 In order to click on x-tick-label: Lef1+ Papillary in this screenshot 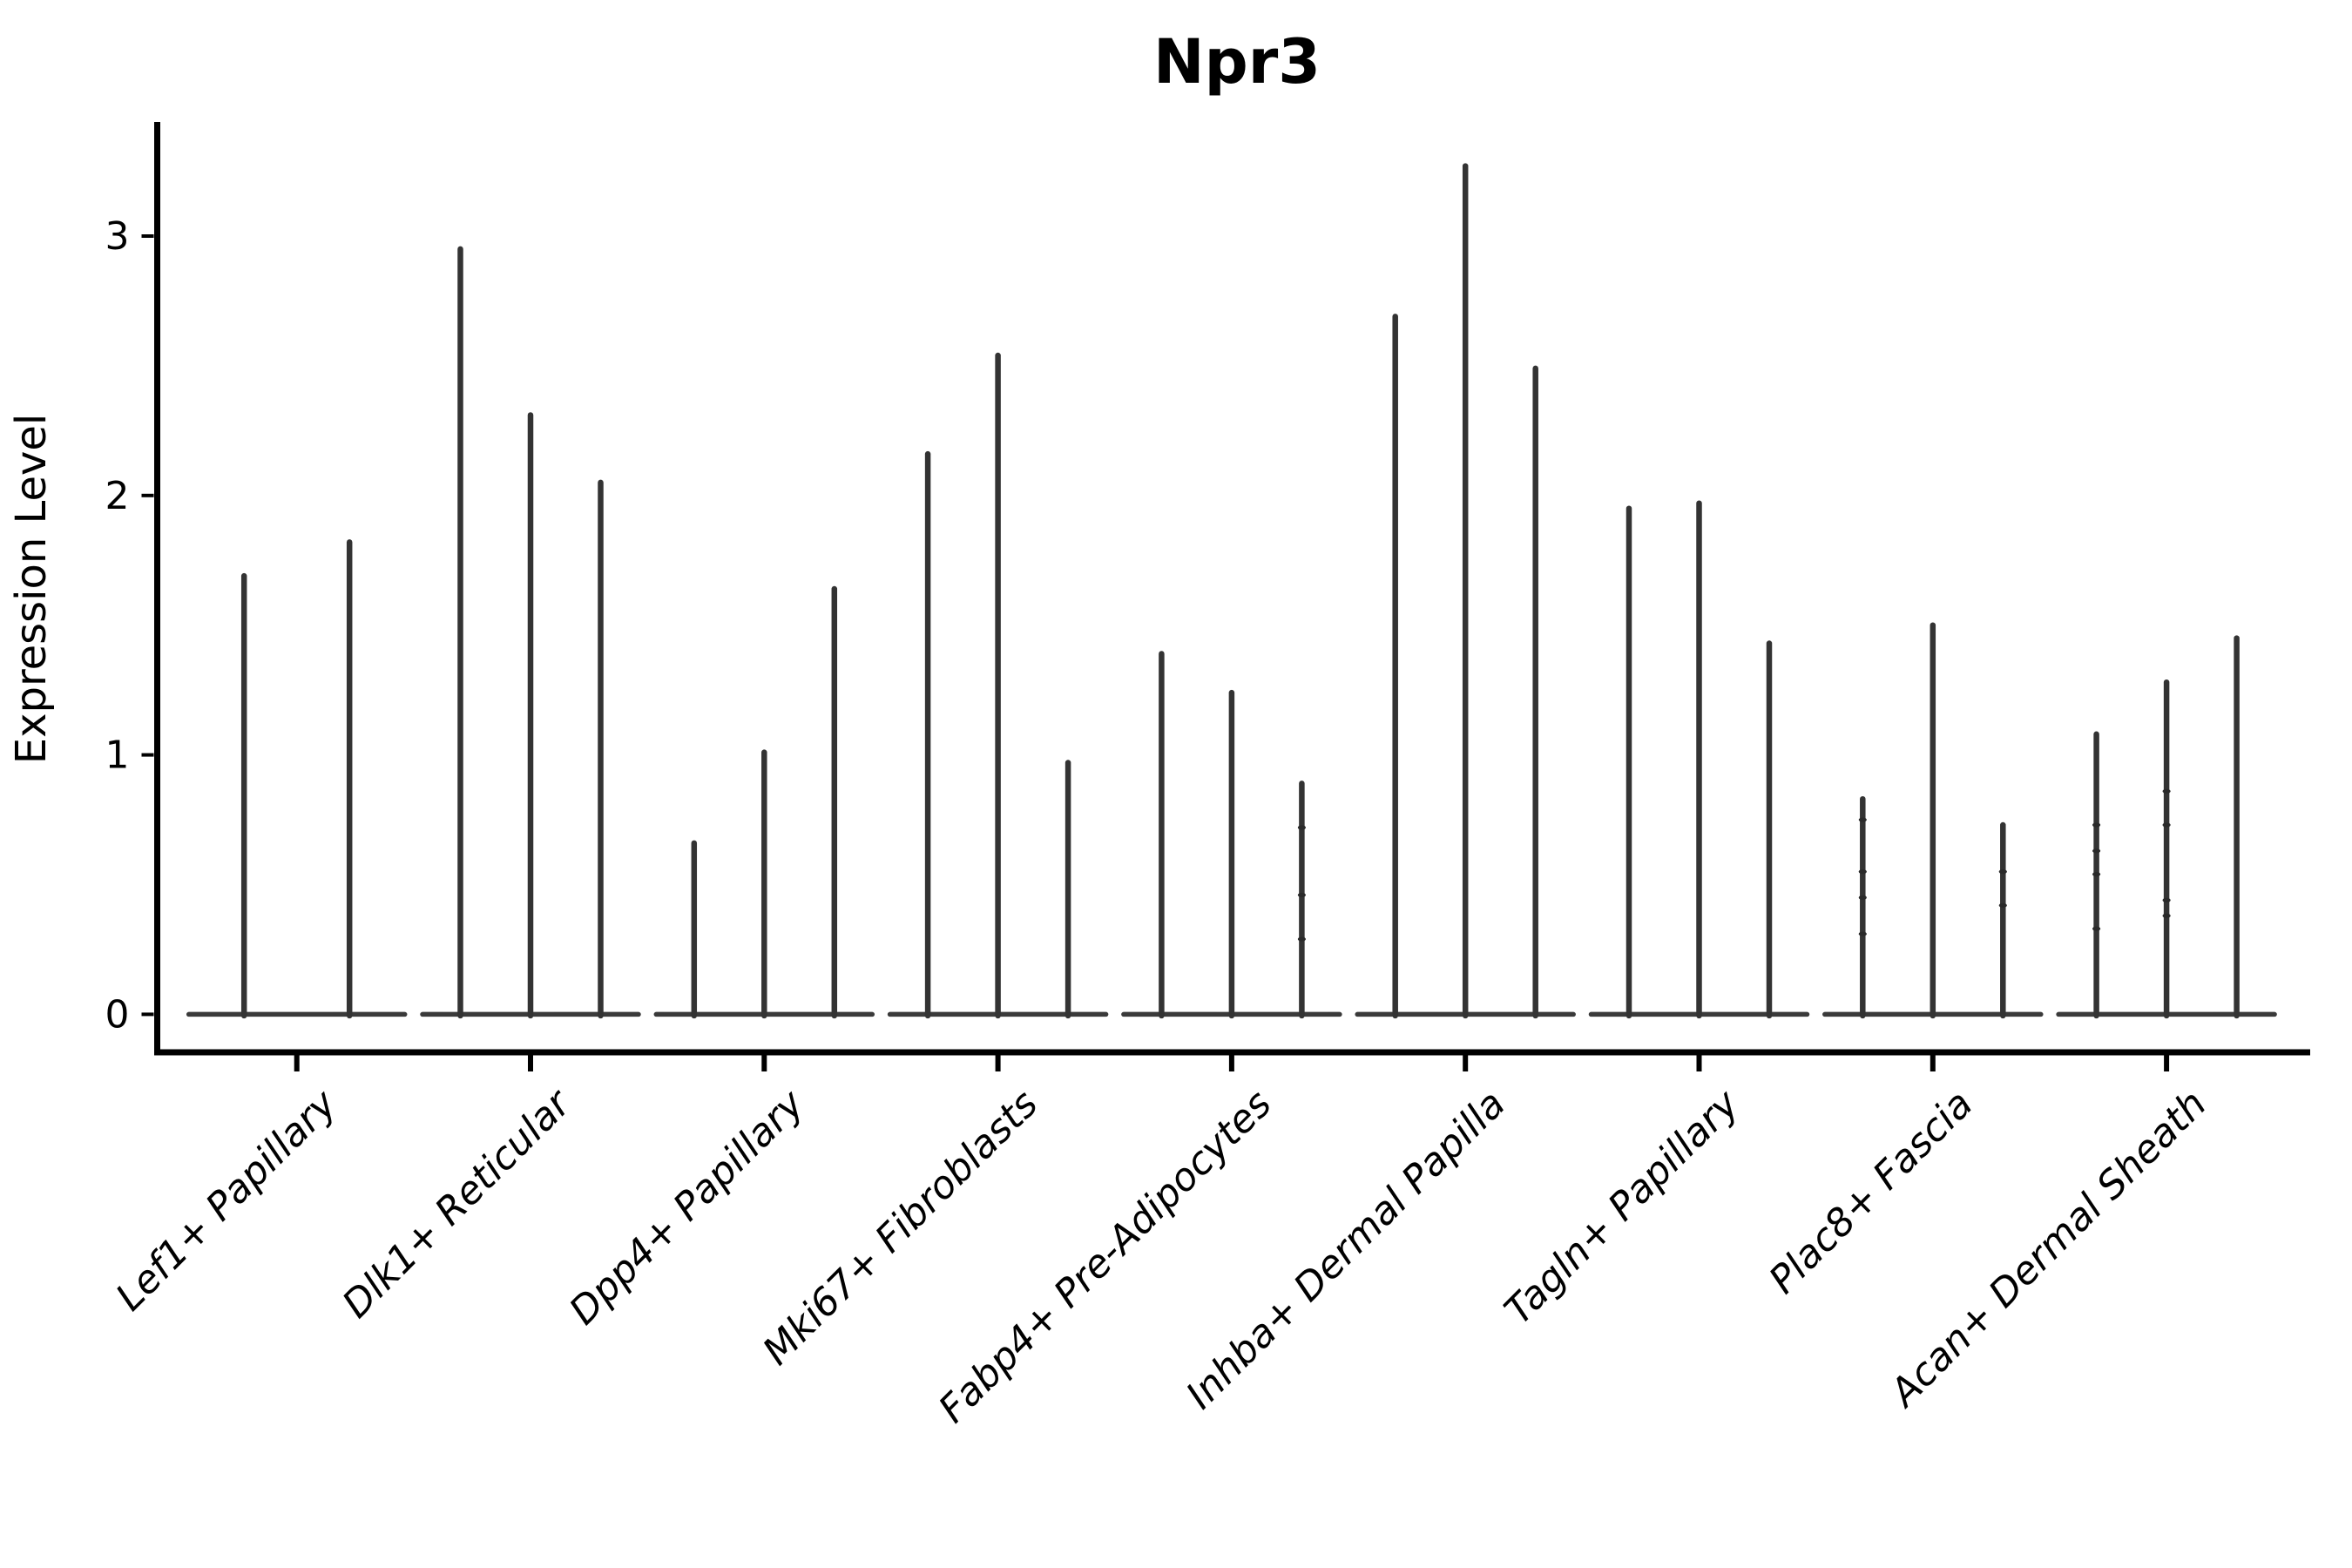, I will do `click(226, 1201)`.